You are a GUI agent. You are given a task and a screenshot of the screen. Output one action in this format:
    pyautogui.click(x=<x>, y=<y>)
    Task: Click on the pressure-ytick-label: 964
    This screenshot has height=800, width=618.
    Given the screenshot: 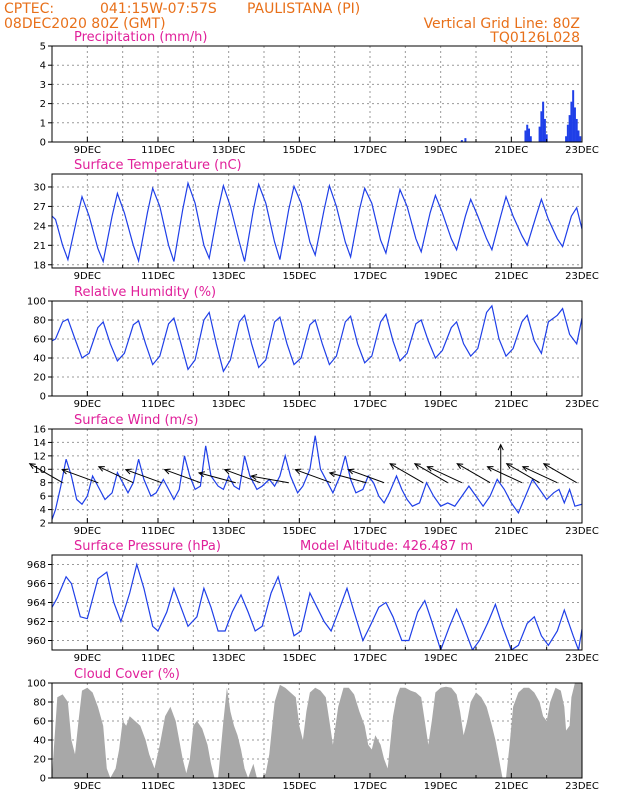 What is the action you would take?
    pyautogui.click(x=36, y=603)
    